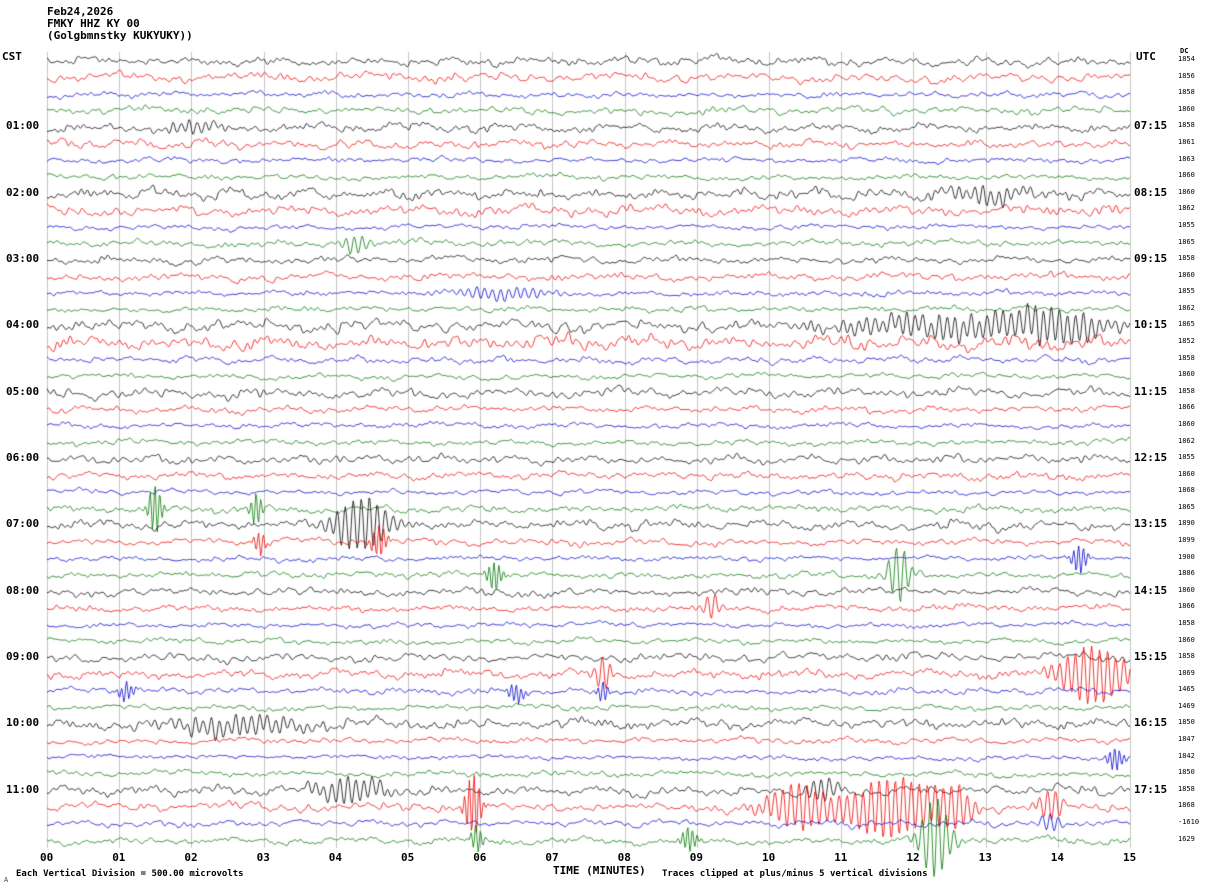 This screenshot has height=886, width=1210. I want to click on dc-value: 1465, so click(1186, 689).